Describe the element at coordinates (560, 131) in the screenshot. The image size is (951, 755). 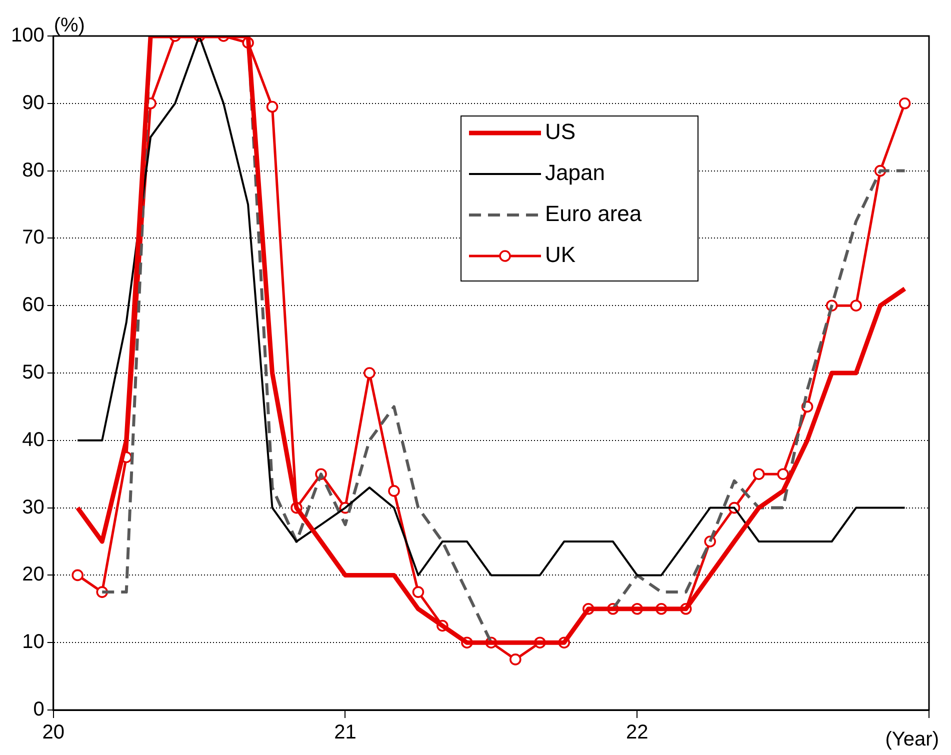
I see `legend-label: US` at that location.